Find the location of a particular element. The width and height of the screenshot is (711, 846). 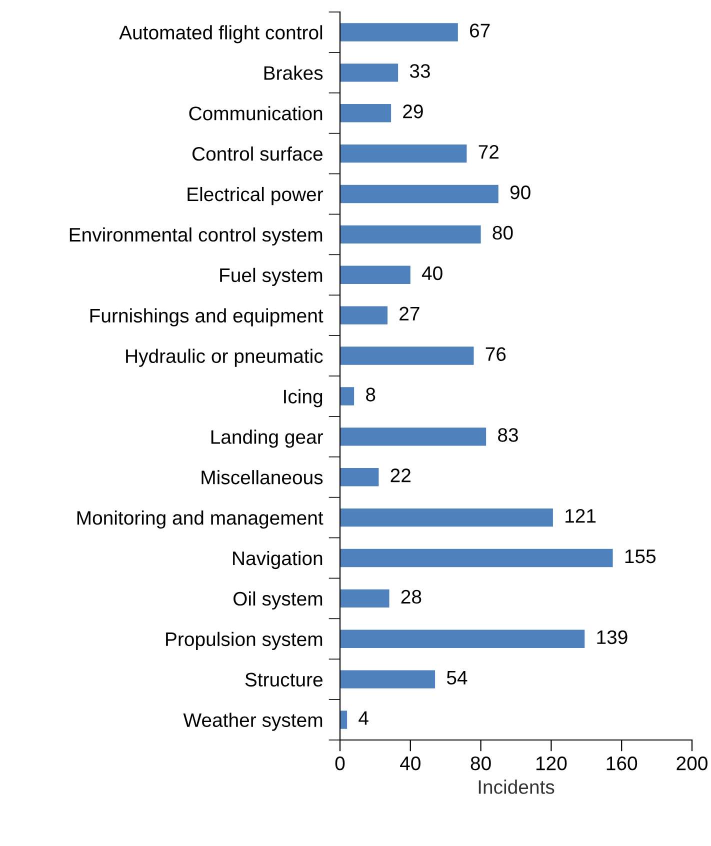

x-tick-label: 80 is located at coordinates (480, 763).